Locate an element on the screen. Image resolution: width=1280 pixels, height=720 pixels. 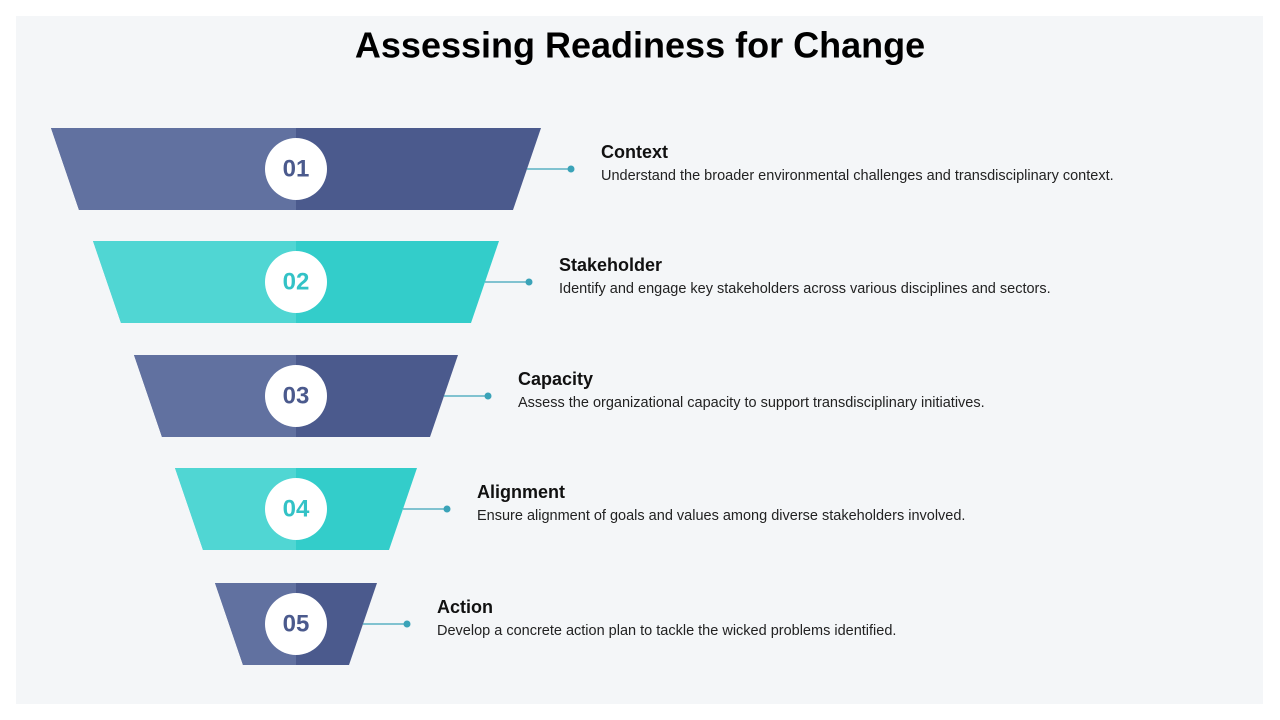
step-number: 01 is located at coordinates (296, 168).